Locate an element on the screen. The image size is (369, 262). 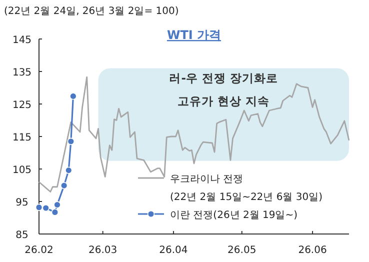
legend-label: 우크라이나 전쟁 (22년 2월 15일~22년 6월 30일) is located at coordinates (246, 188).